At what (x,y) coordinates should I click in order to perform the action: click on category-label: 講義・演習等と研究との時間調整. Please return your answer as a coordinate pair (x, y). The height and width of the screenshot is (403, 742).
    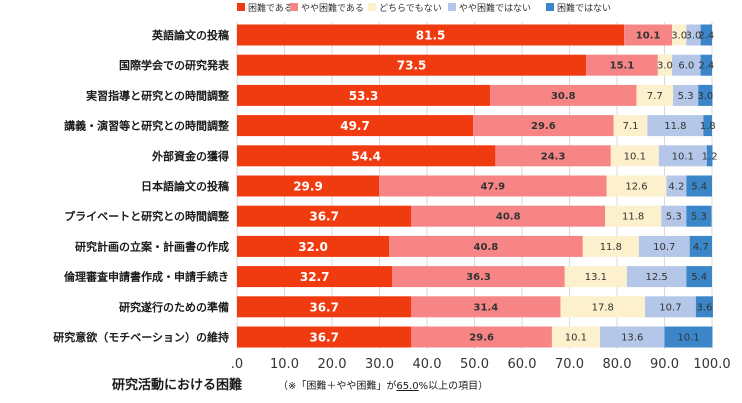
    Looking at the image, I should click on (146, 126).